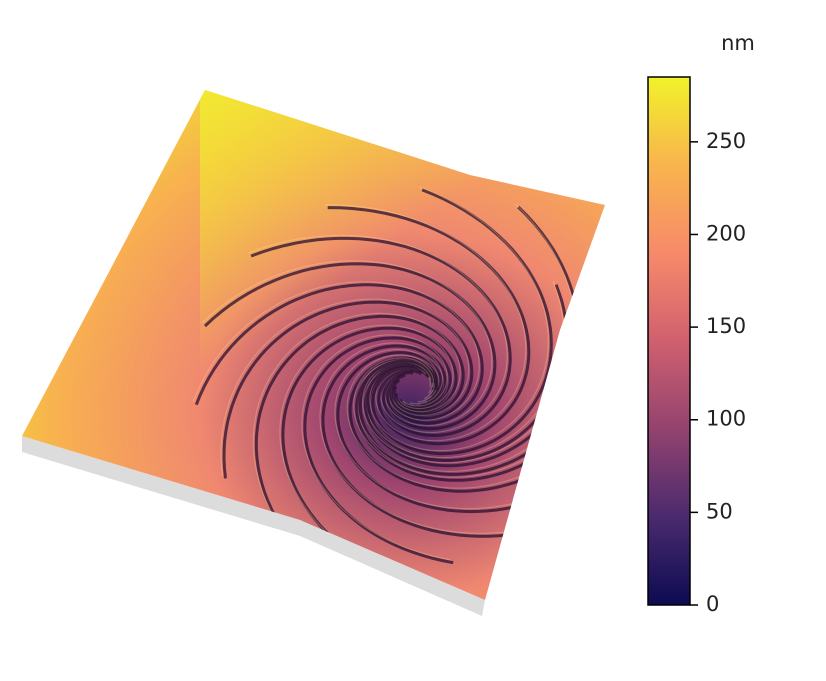 This screenshot has height=681, width=826. What do you see at coordinates (726, 141) in the screenshot?
I see `colorbar-tick-label: 250` at bounding box center [726, 141].